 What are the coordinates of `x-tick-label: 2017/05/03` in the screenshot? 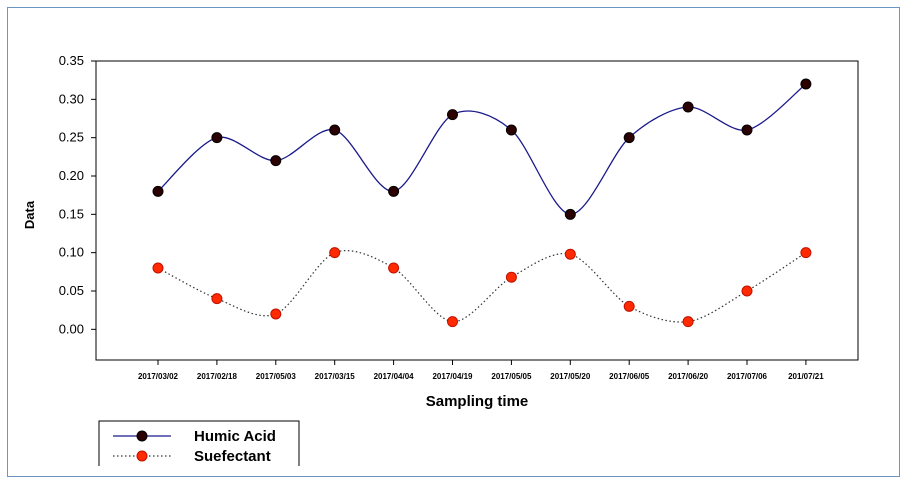 It's located at (276, 376).